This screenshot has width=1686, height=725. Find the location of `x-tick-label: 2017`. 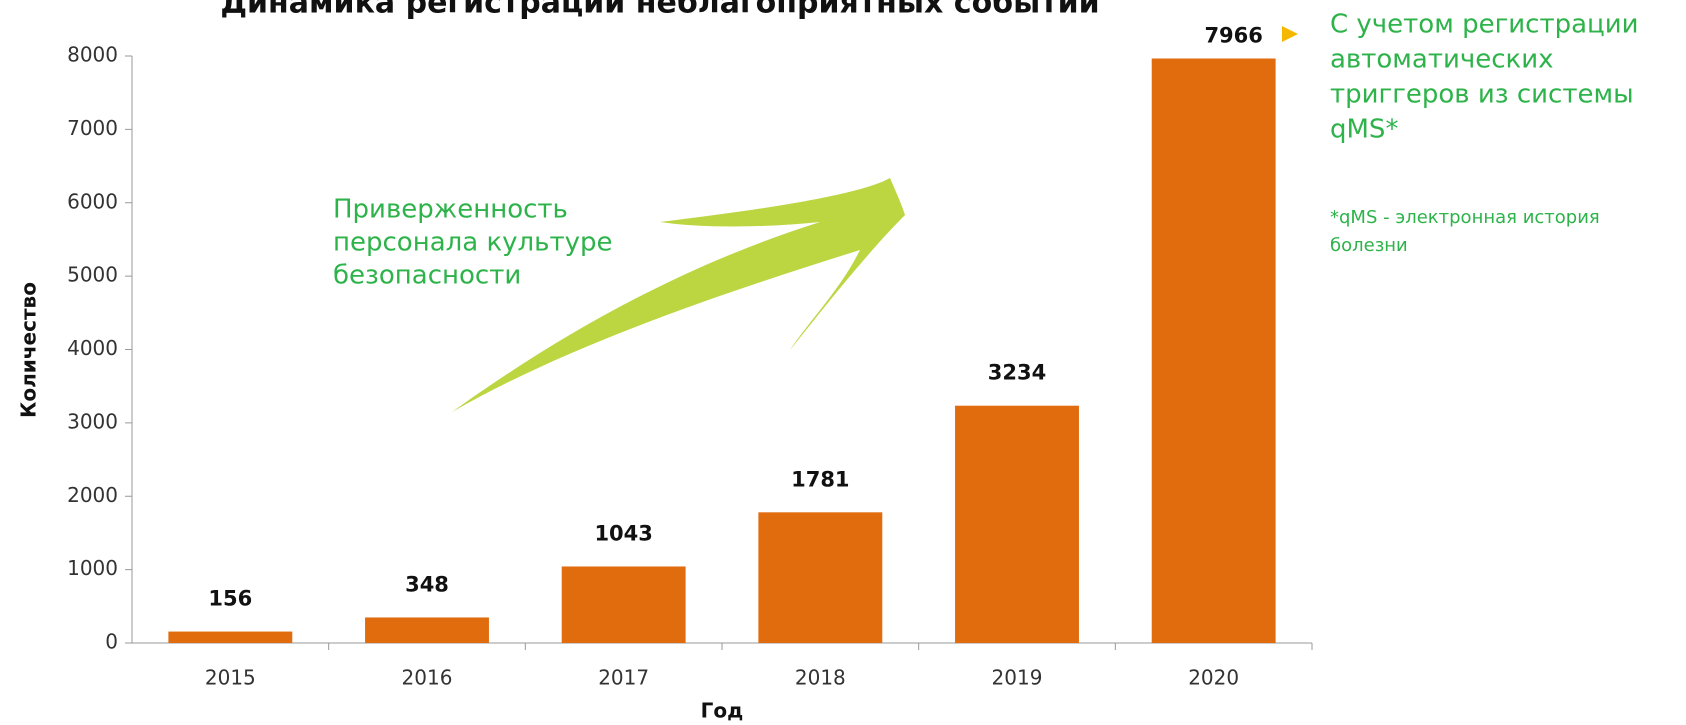

x-tick-label: 2017 is located at coordinates (623, 678).